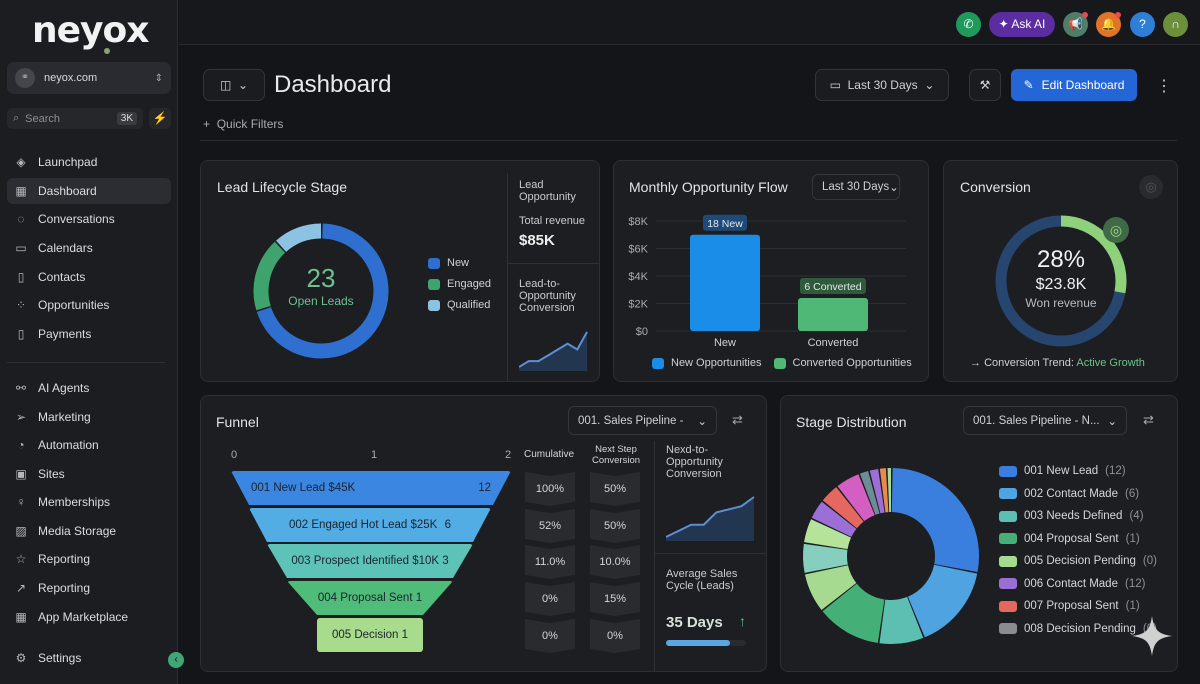  What do you see at coordinates (1108, 24) in the screenshot?
I see `bell-icon: 🔔` at bounding box center [1108, 24].